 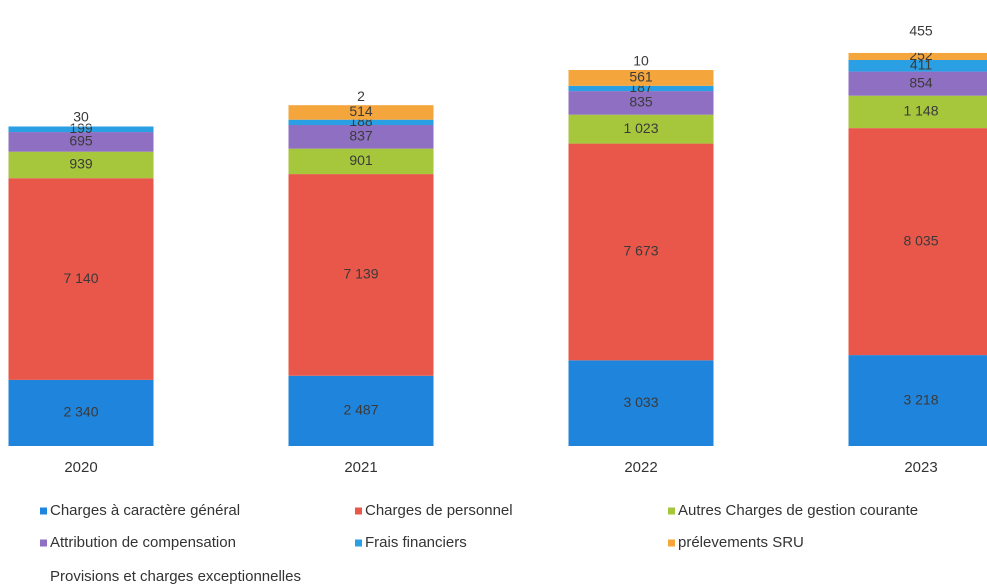 I want to click on legend-label: prélevements SRU, so click(x=741, y=542).